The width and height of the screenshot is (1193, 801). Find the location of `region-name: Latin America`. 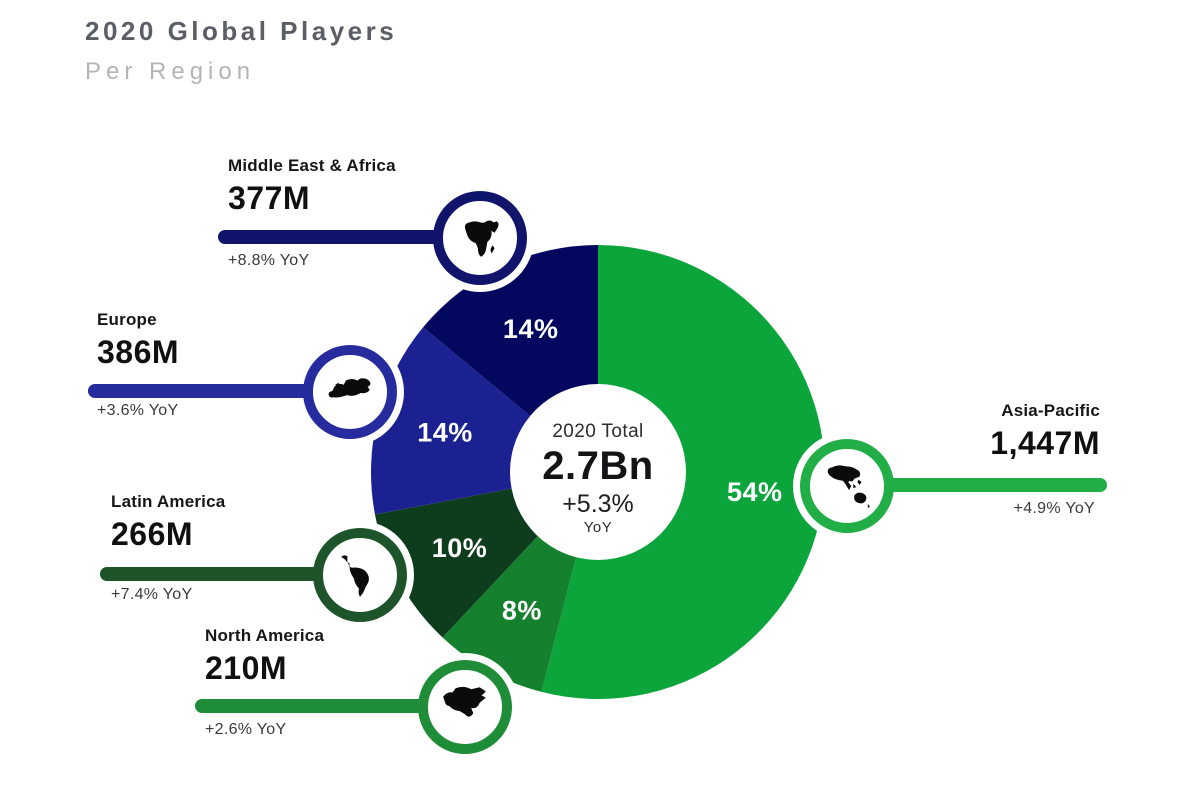

region-name: Latin America is located at coordinates (168, 501).